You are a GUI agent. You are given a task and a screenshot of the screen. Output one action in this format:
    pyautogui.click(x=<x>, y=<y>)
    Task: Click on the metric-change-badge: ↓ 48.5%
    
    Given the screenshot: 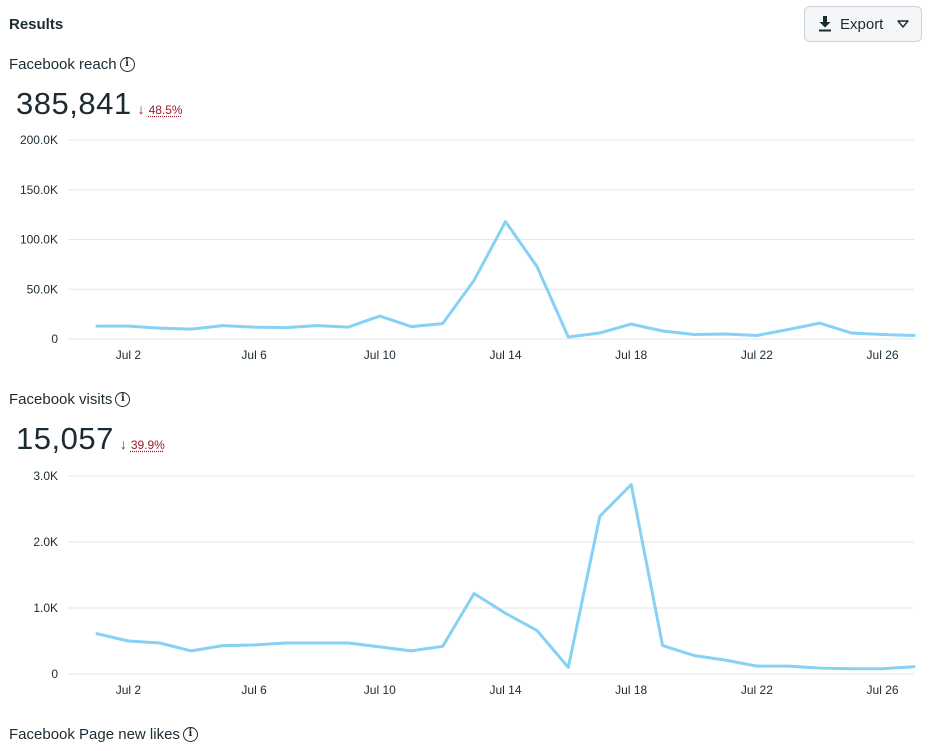 What is the action you would take?
    pyautogui.click(x=160, y=110)
    